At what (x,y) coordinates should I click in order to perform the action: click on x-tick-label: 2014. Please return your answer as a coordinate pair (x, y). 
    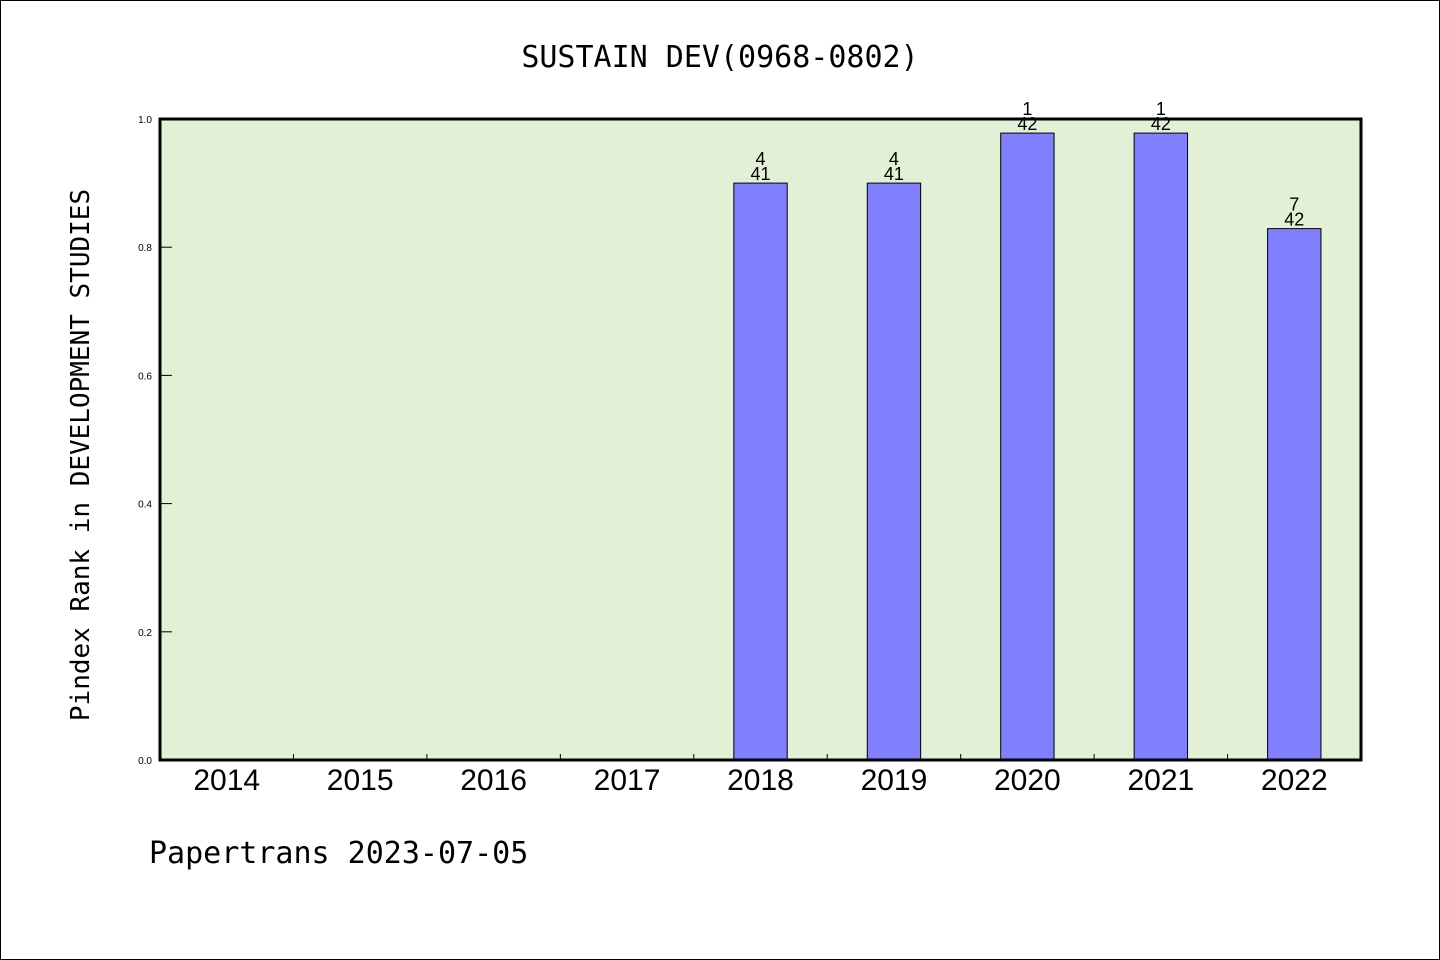
    Looking at the image, I should click on (226, 780).